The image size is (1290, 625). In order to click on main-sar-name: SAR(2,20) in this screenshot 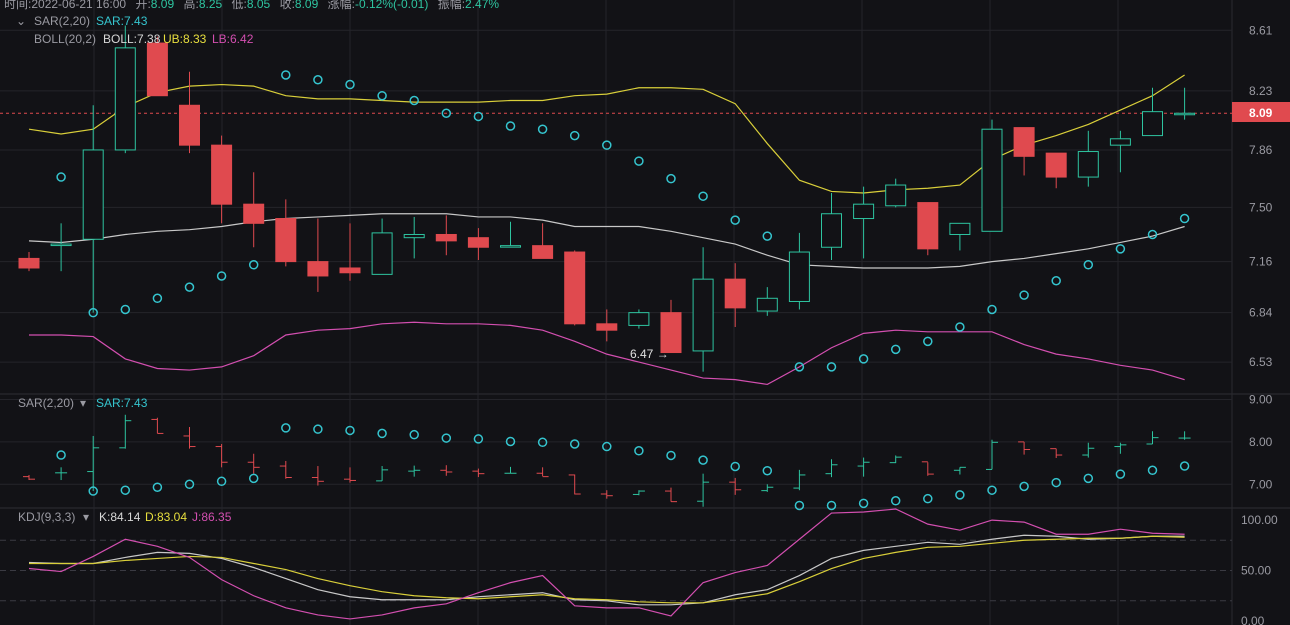, I will do `click(62, 21)`.